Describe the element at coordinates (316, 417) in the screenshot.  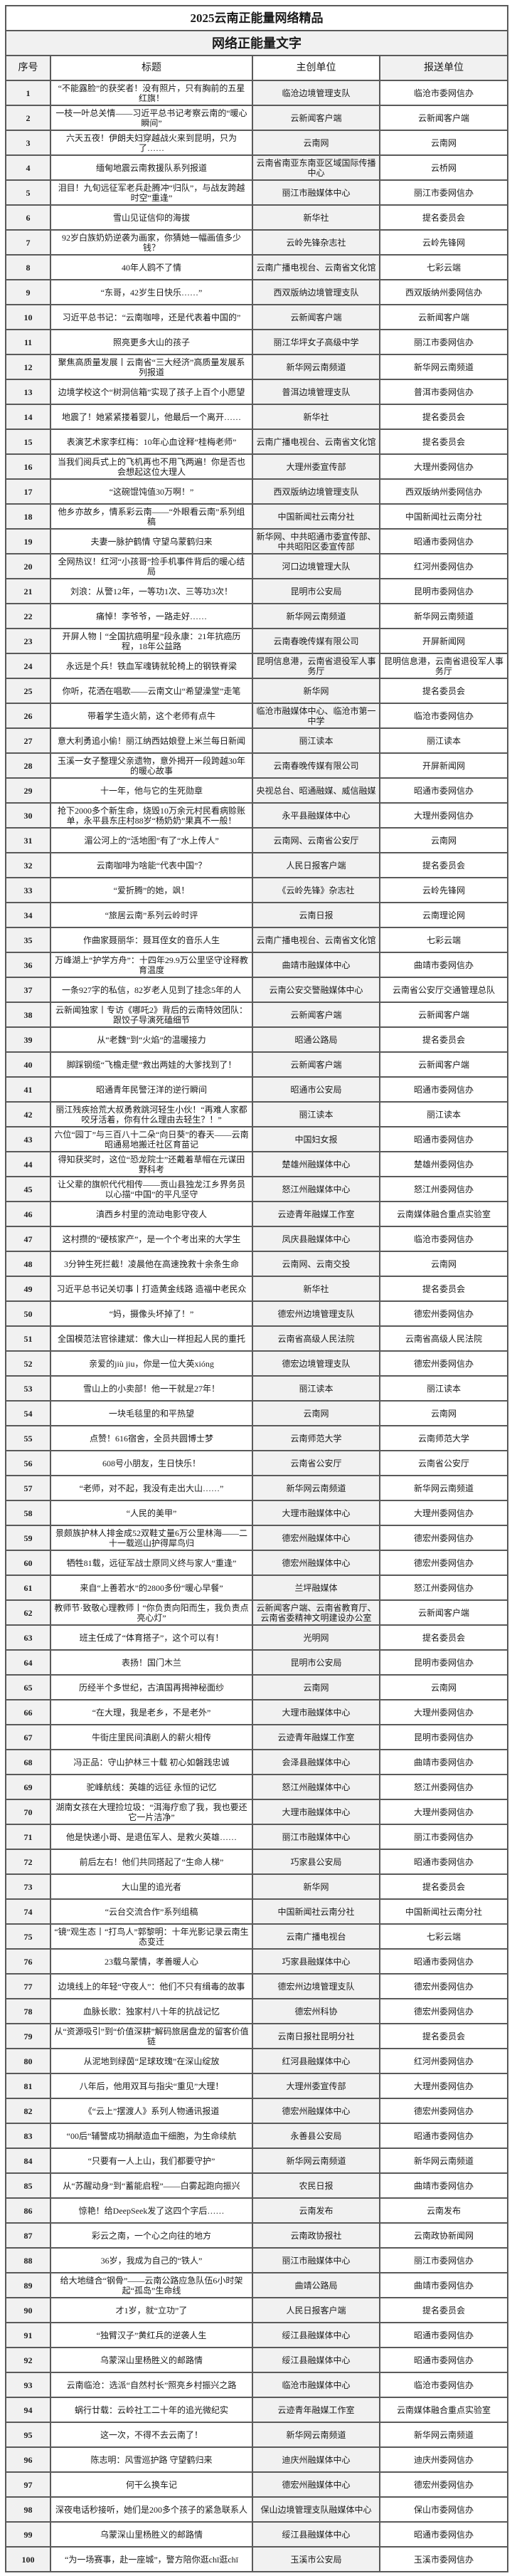
I see `row-creator: 新华社` at that location.